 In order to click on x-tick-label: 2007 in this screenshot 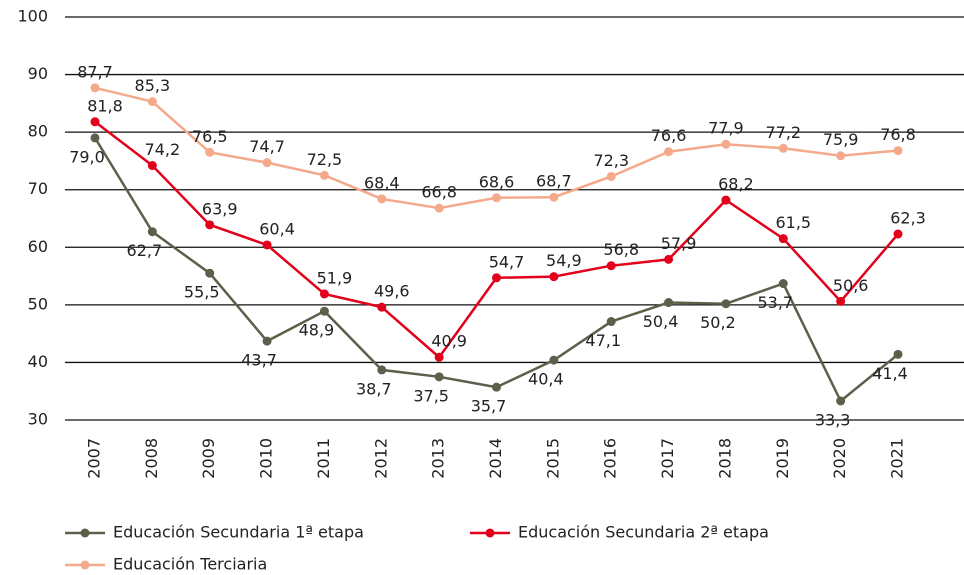, I will do `click(94, 458)`.